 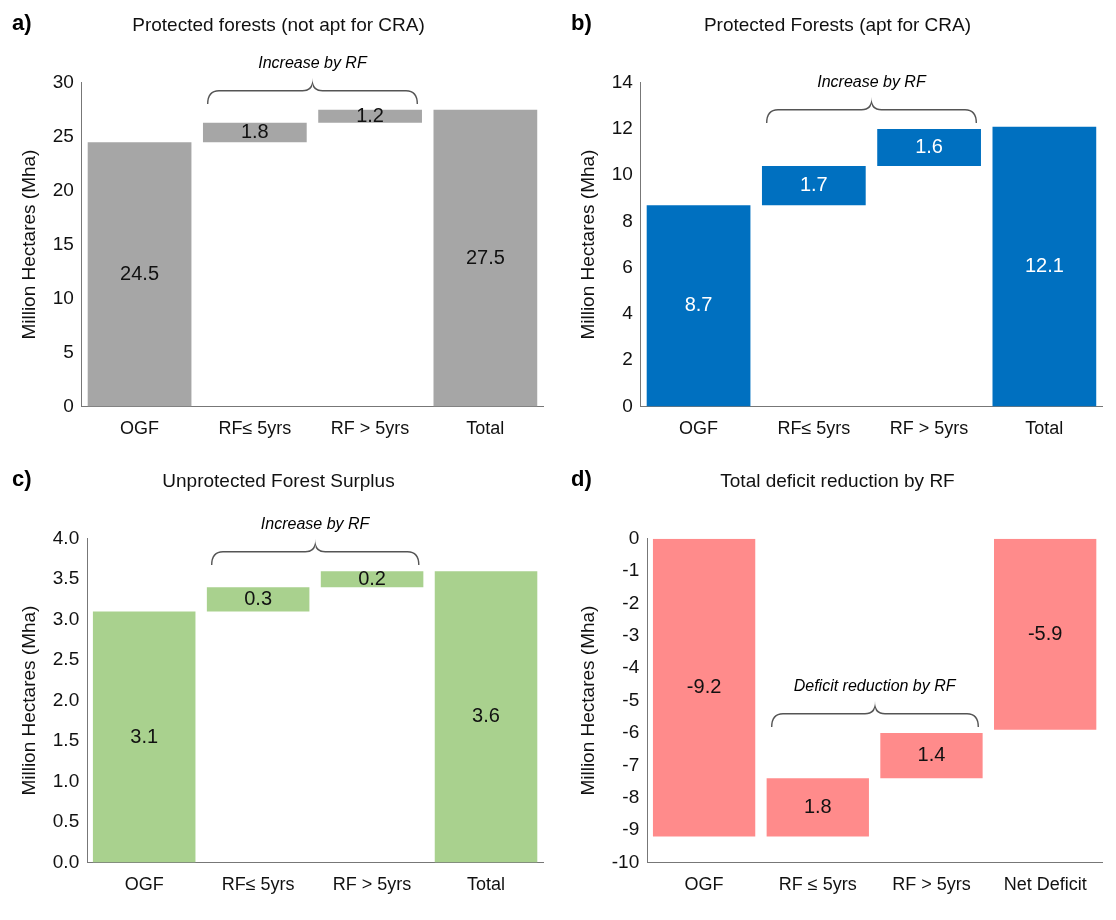 What do you see at coordinates (631, 829) in the screenshot?
I see `y-tick-label: -9` at bounding box center [631, 829].